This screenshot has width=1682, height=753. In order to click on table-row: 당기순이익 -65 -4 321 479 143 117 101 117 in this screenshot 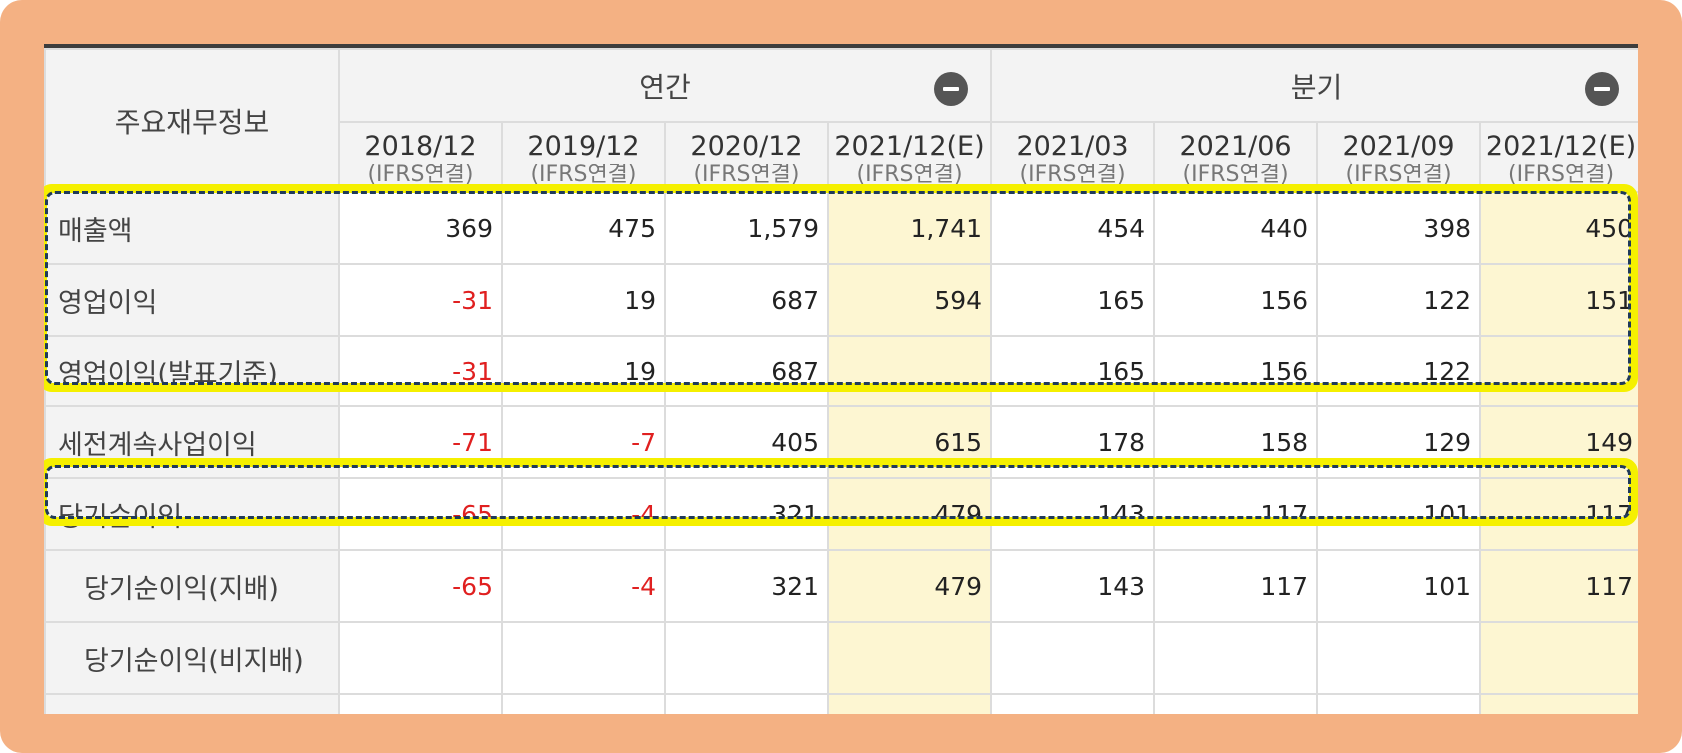, I will do `click(841, 514)`.